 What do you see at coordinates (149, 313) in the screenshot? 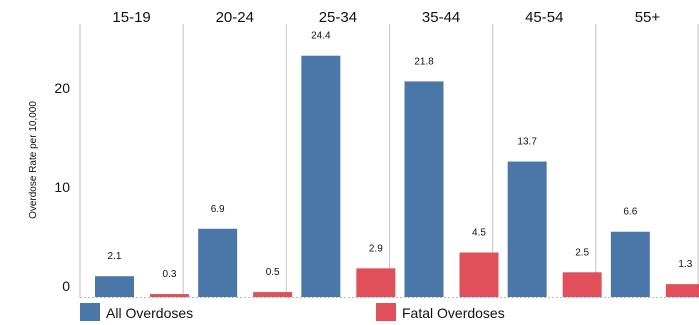
I see `legend-label: All Overdoses` at bounding box center [149, 313].